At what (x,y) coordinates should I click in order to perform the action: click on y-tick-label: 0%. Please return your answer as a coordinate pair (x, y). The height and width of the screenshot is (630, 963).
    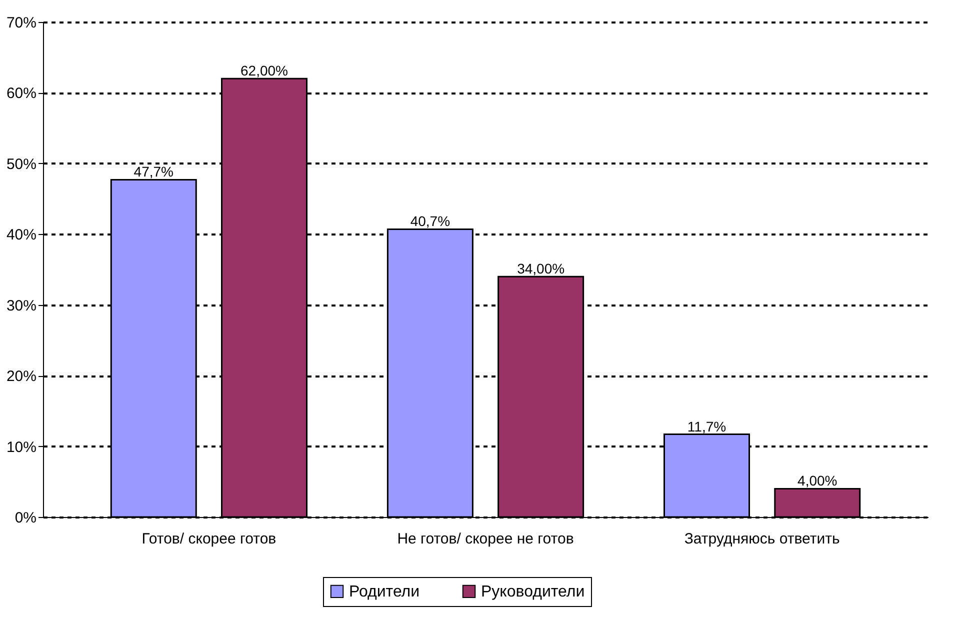
    Looking at the image, I should click on (25, 518).